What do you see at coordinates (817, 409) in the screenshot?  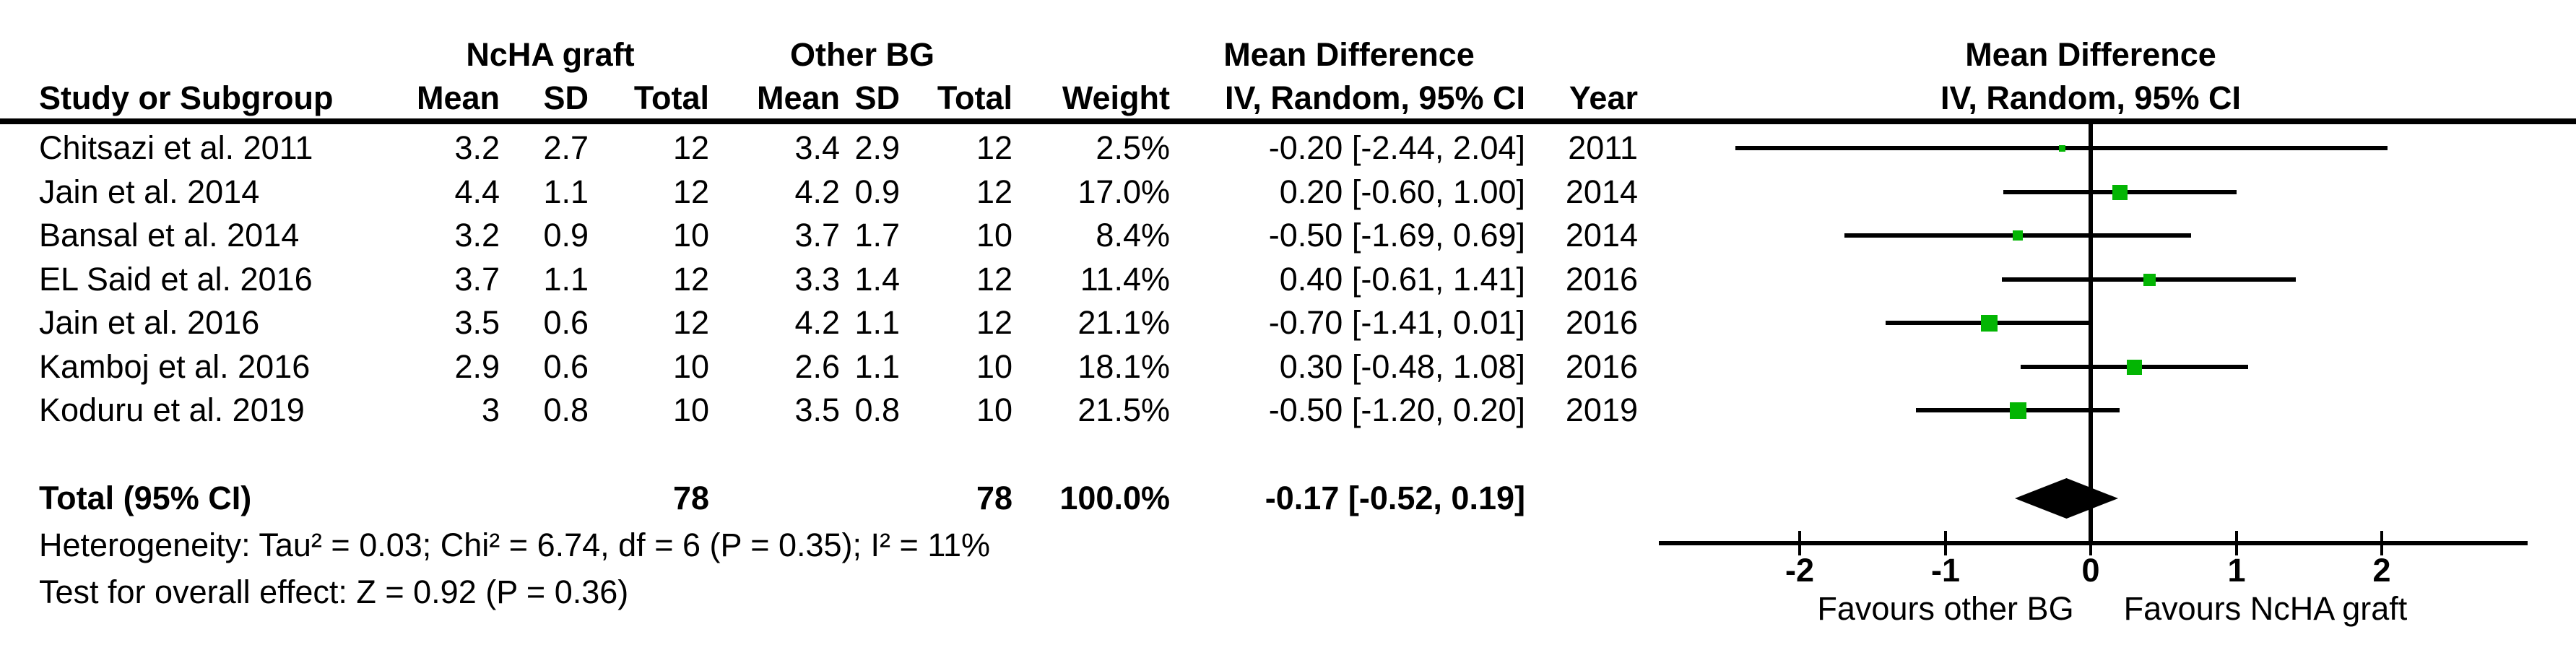 I see `bg-mean: 3.5` at bounding box center [817, 409].